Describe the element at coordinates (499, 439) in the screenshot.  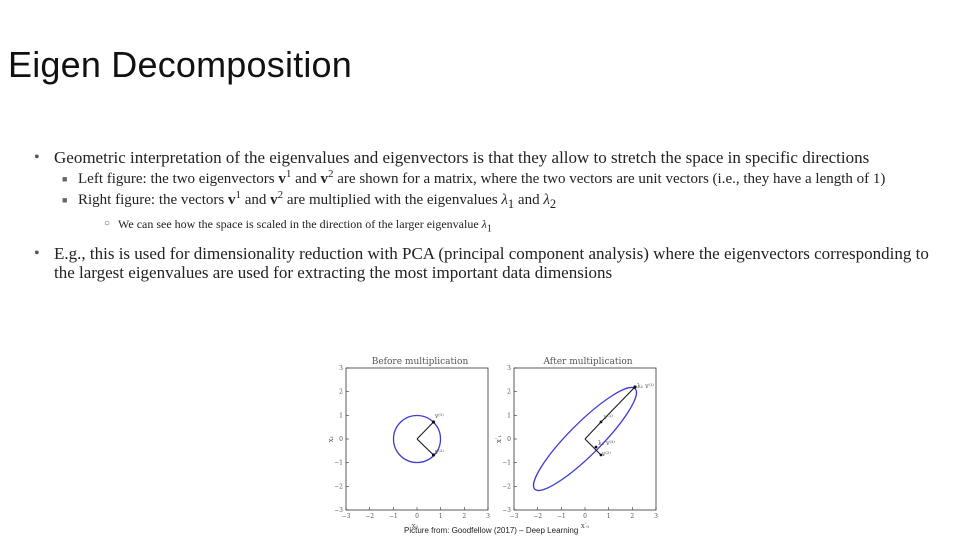
I see `right-ylabel: x′₁` at that location.